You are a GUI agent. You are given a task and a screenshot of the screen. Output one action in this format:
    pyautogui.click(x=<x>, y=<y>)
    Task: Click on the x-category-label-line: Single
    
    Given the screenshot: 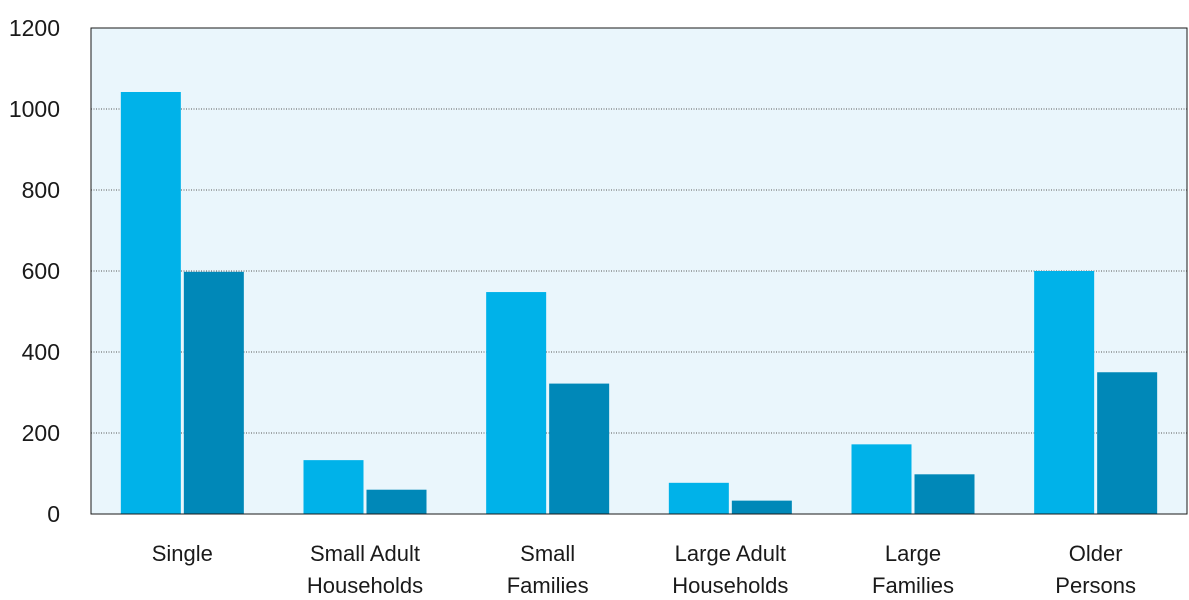 What is the action you would take?
    pyautogui.click(x=182, y=553)
    